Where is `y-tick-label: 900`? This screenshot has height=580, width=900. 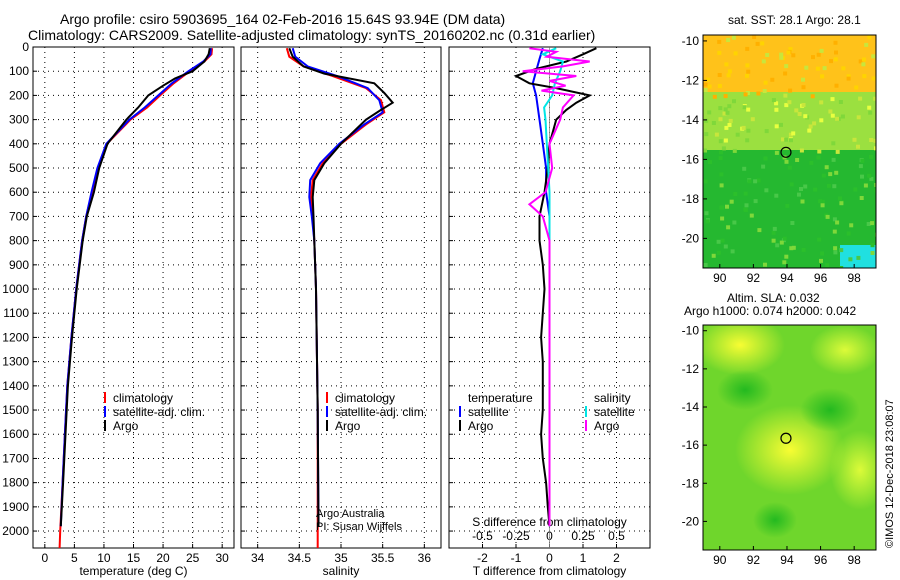
y-tick-label: 900 is located at coordinates (19, 265).